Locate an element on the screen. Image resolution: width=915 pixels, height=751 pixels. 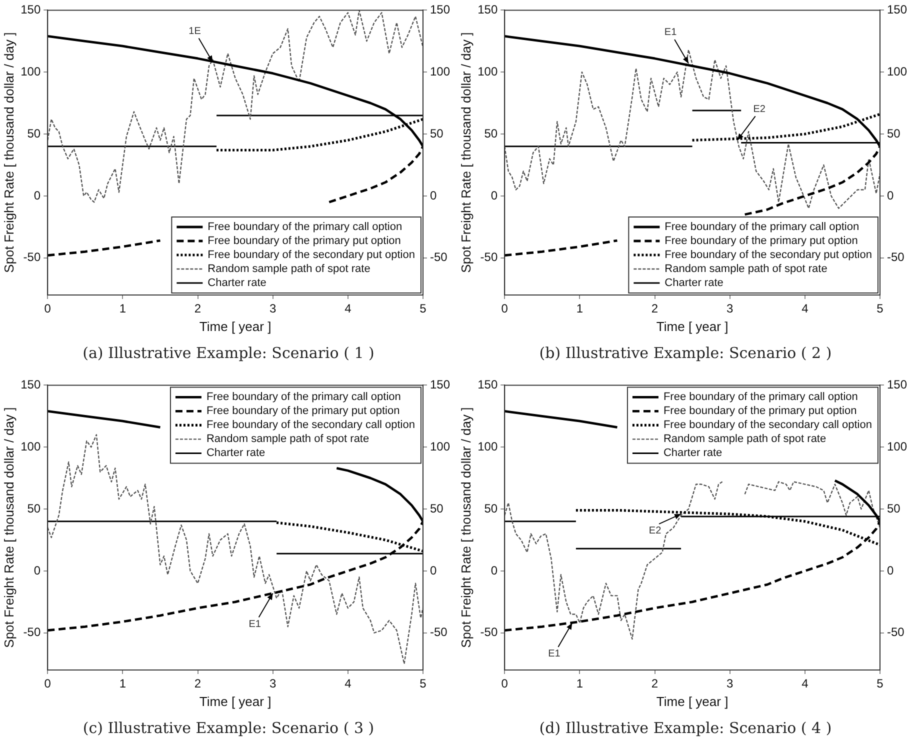
annotation: 1E is located at coordinates (195, 31).